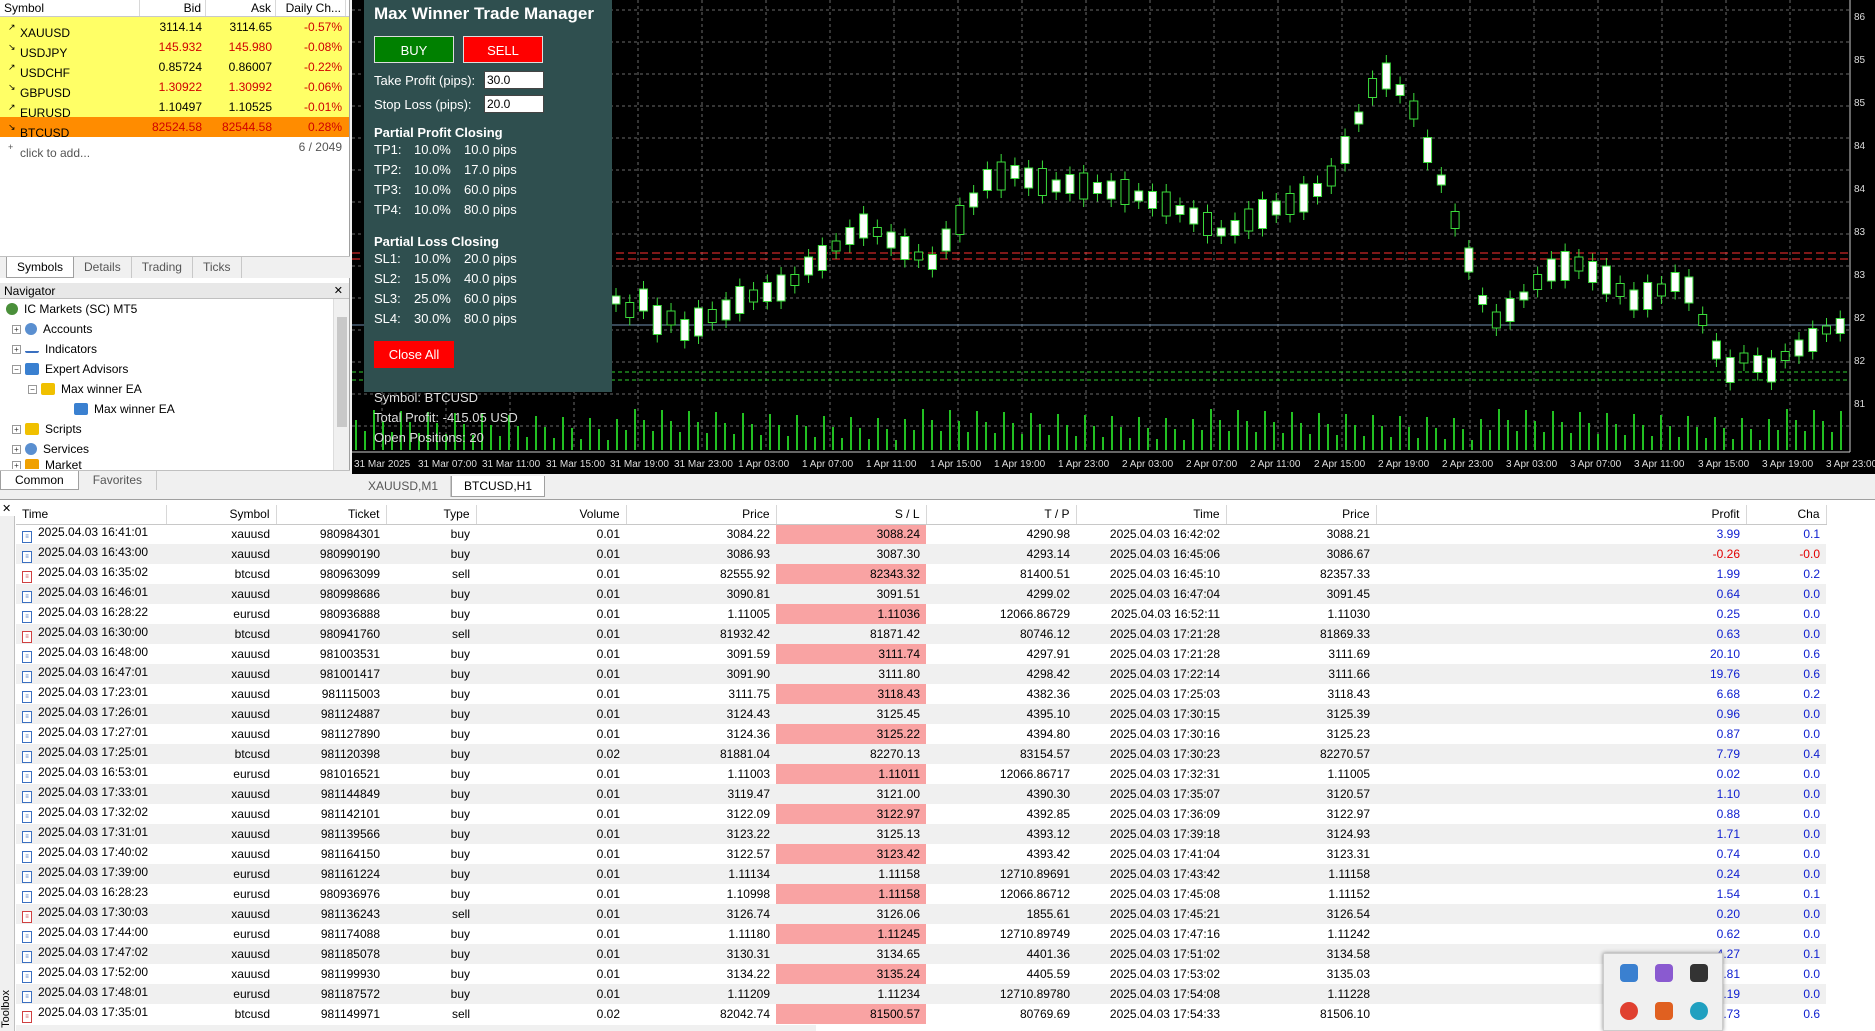 This screenshot has width=1875, height=1031. Describe the element at coordinates (1664, 1011) in the screenshot. I see `brave-icon` at that location.